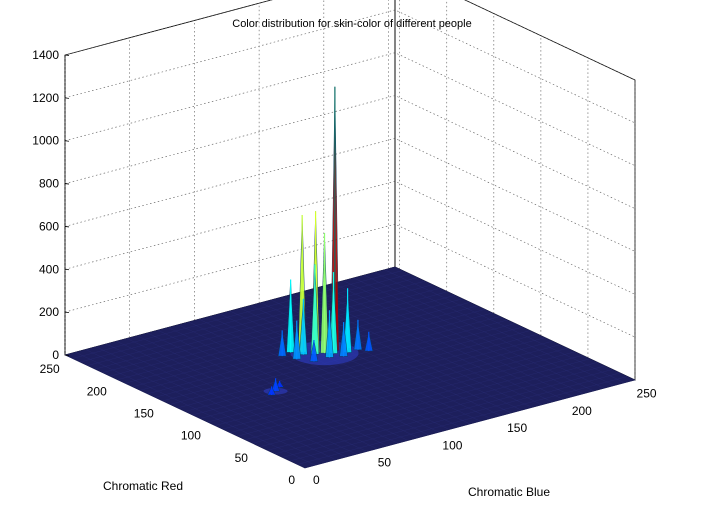 Image resolution: width=702 pixels, height=508 pixels. Describe the element at coordinates (316, 480) in the screenshot. I see `x-tick-label: 0` at that location.